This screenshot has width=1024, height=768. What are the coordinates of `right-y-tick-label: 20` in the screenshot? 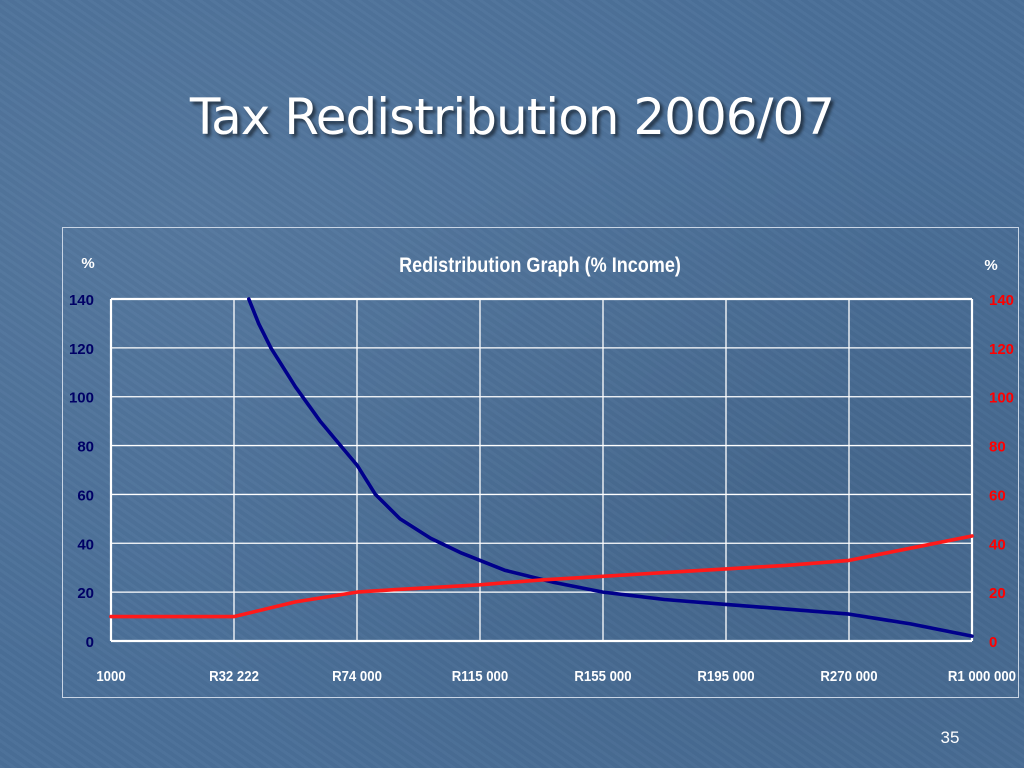 It's located at (997, 593).